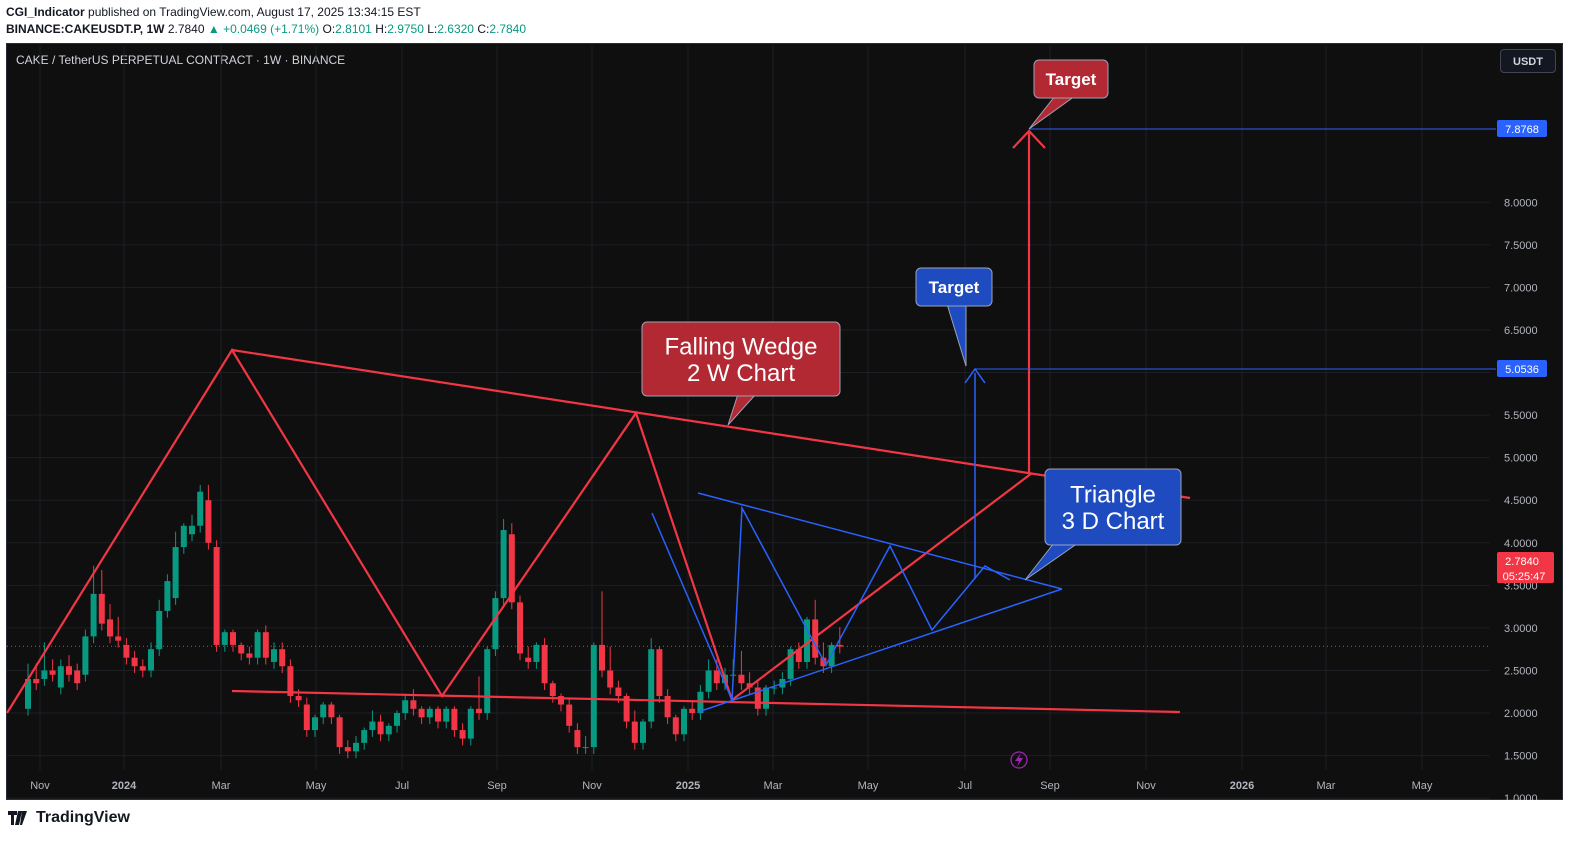  What do you see at coordinates (1019, 760) in the screenshot?
I see `lightning-icon-bolt` at bounding box center [1019, 760].